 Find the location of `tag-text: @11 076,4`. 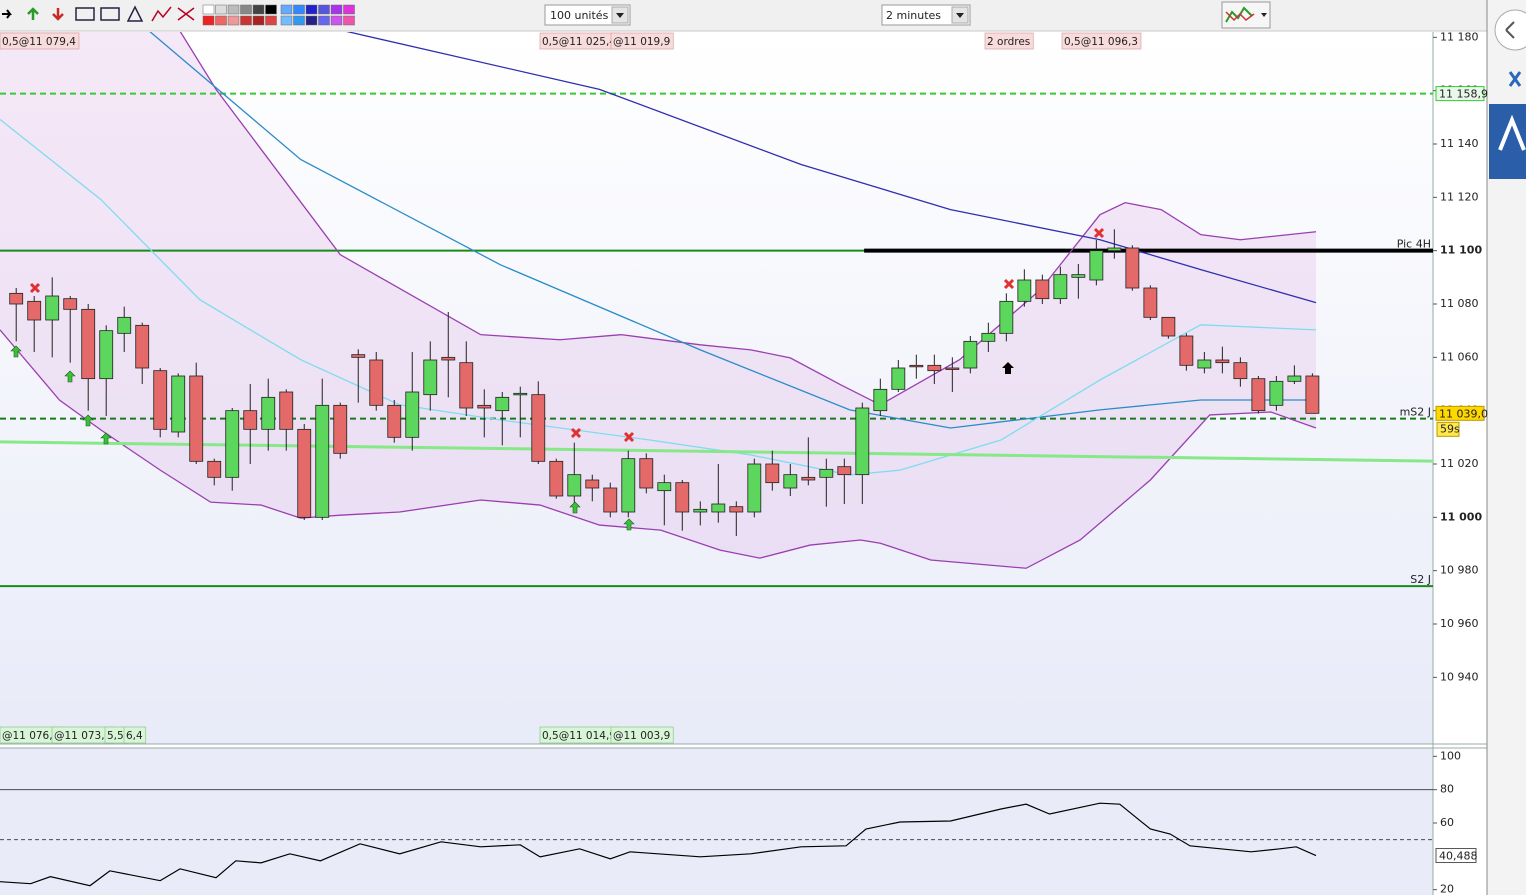

tag-text: @11 076,4 is located at coordinates (31, 736).